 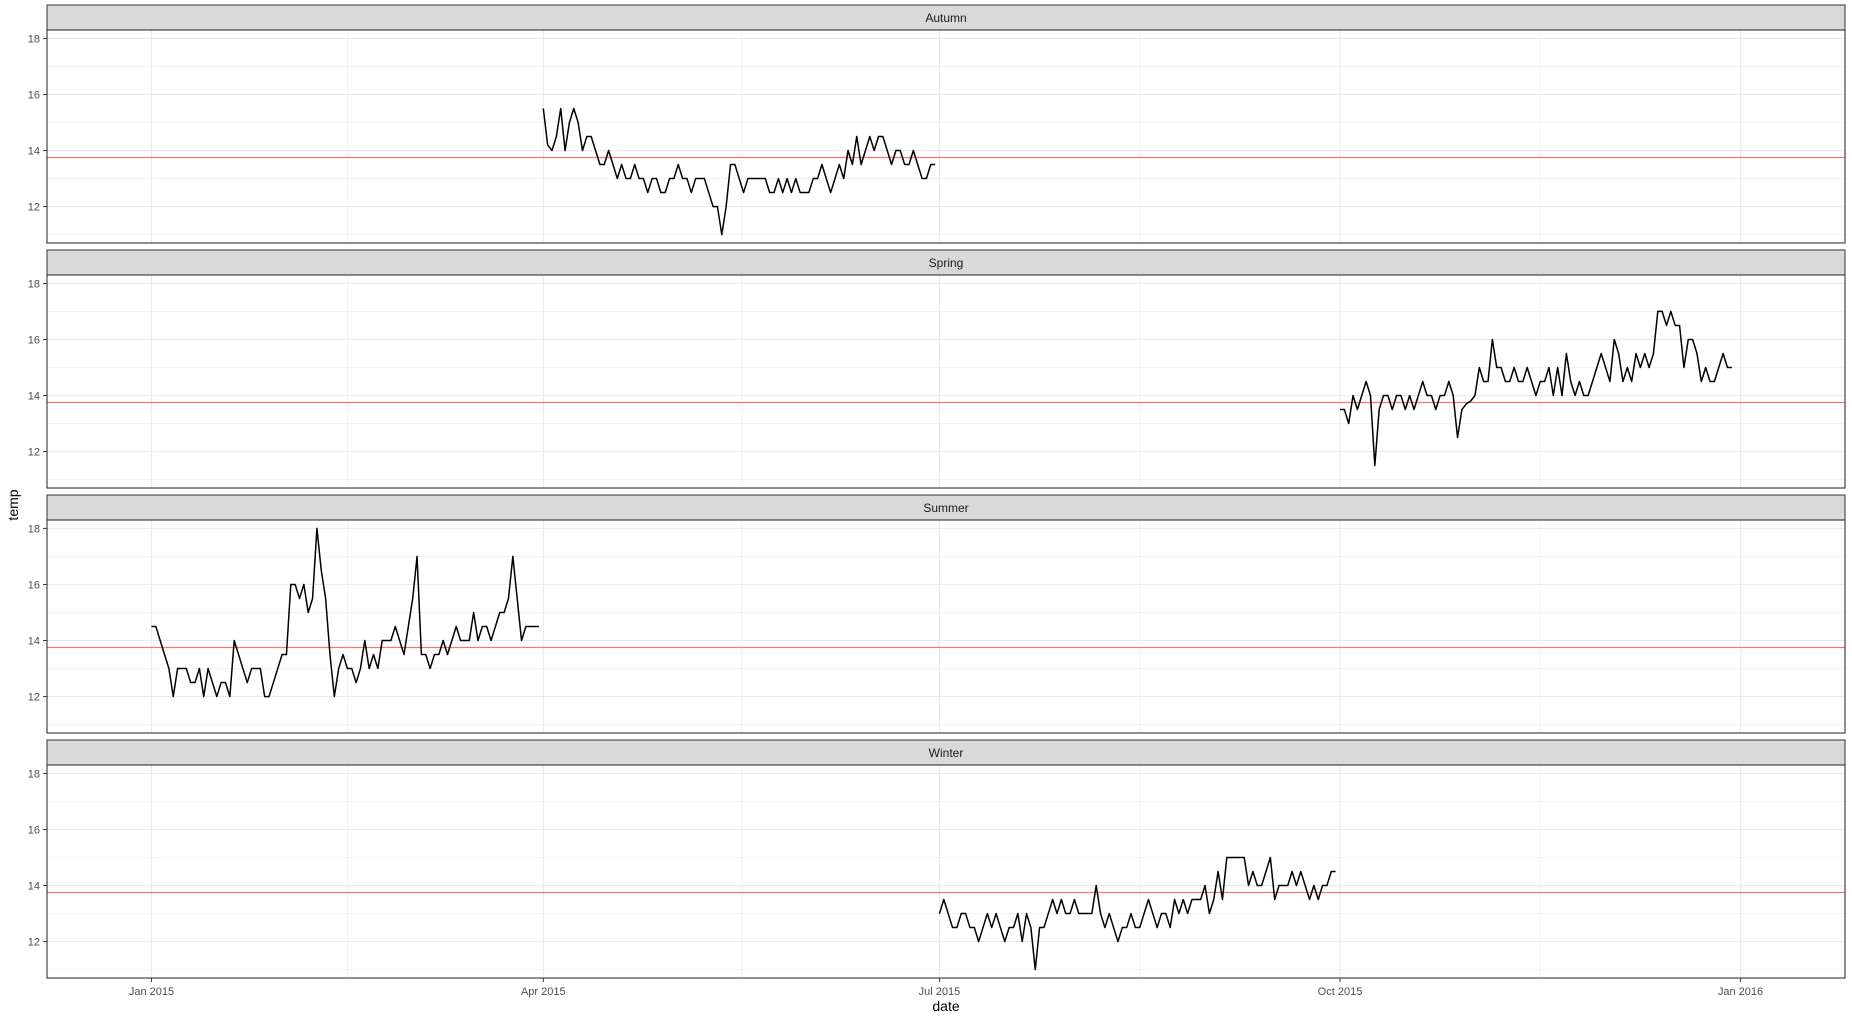 I want to click on x-tick-label: Jul 2015, so click(x=940, y=992).